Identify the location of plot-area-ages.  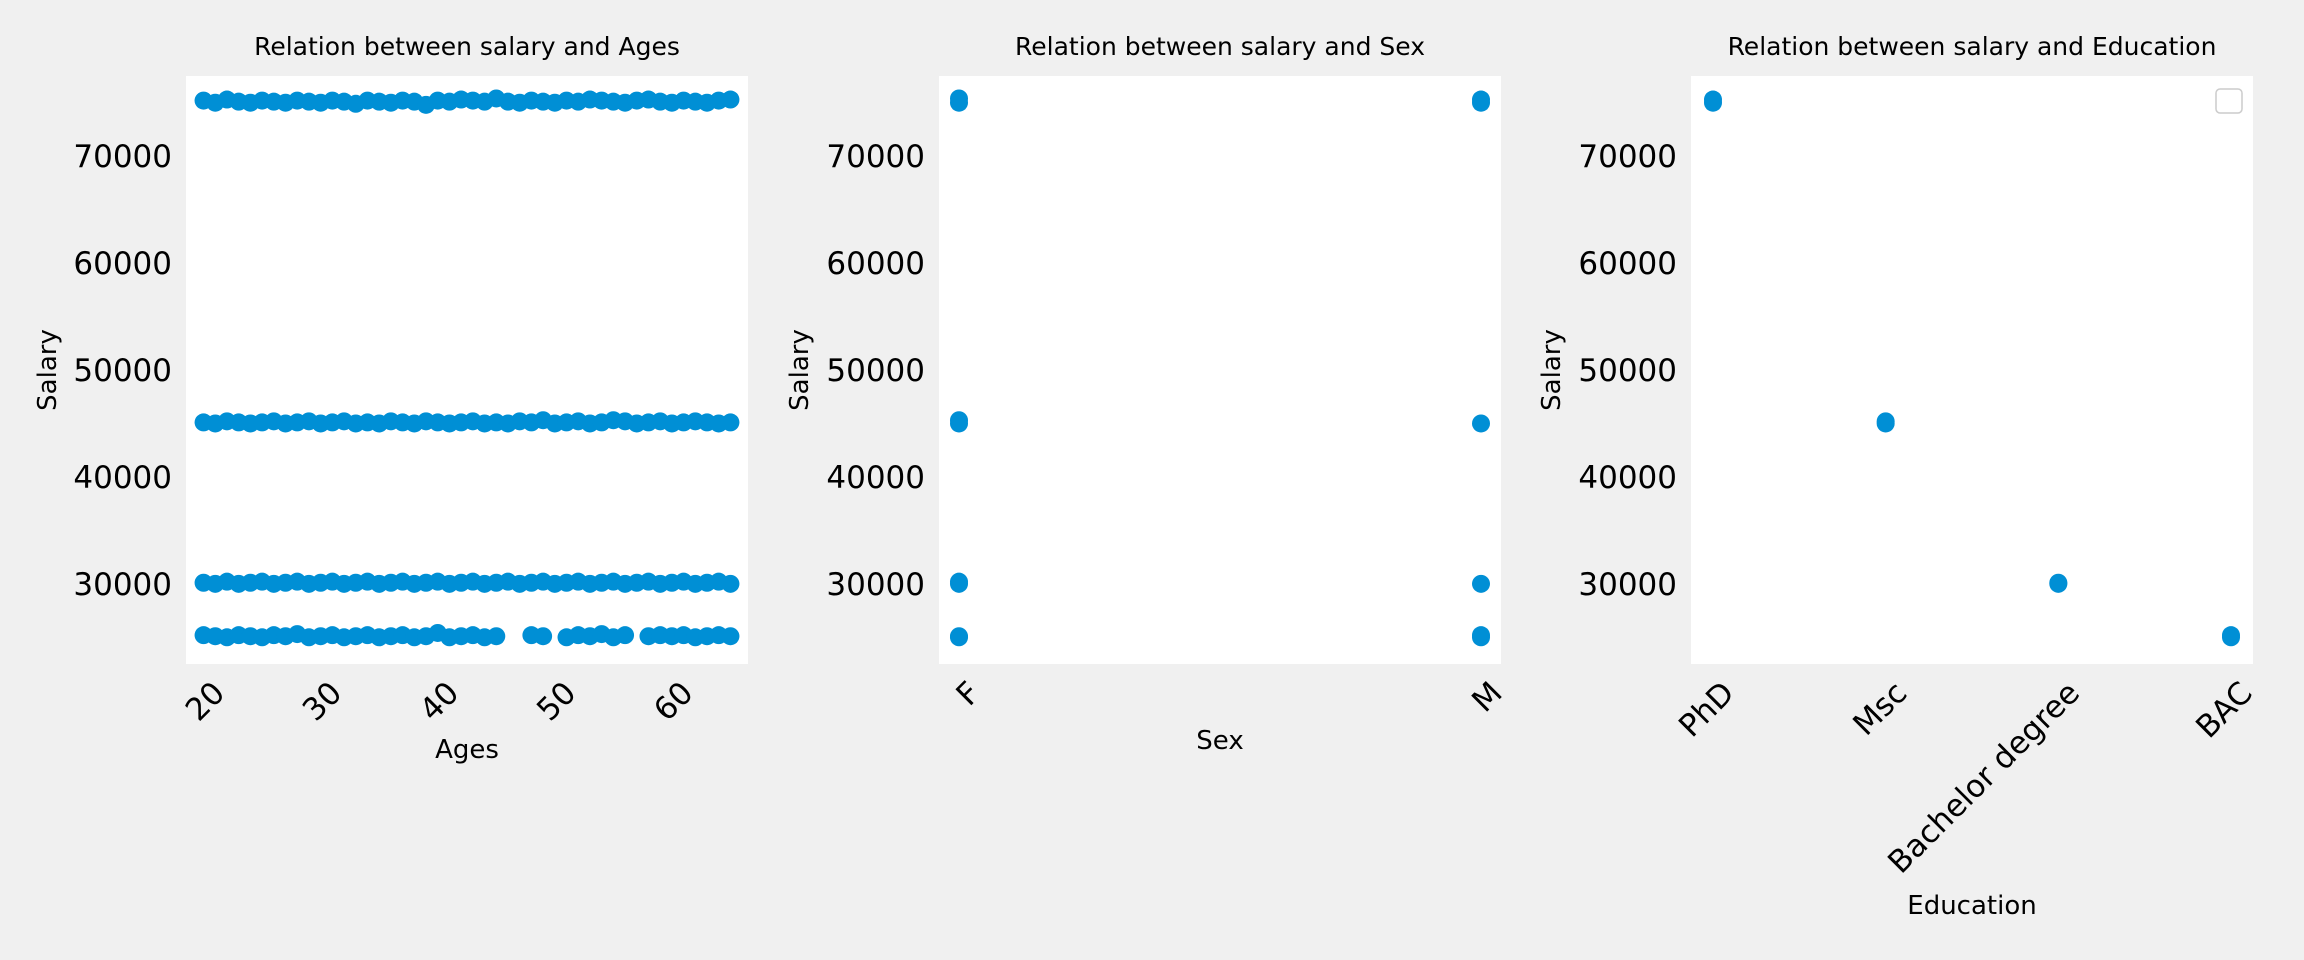
(467, 370).